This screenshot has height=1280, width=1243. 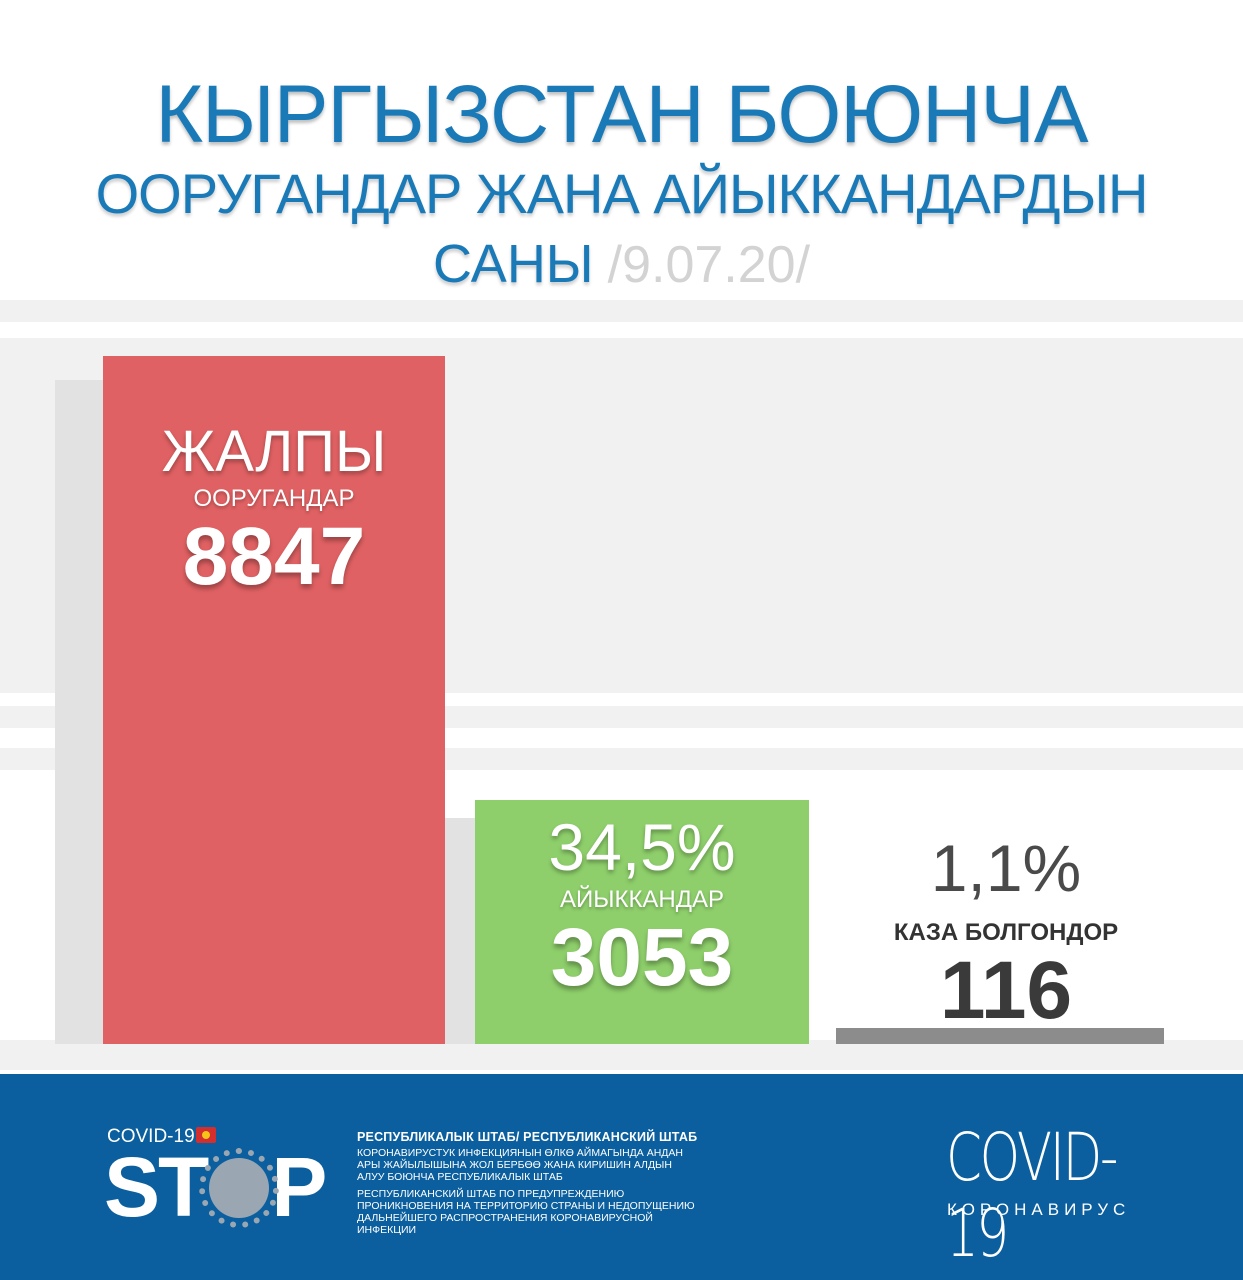 What do you see at coordinates (1032, 1195) in the screenshot?
I see `covid-big-label: COVID-19` at bounding box center [1032, 1195].